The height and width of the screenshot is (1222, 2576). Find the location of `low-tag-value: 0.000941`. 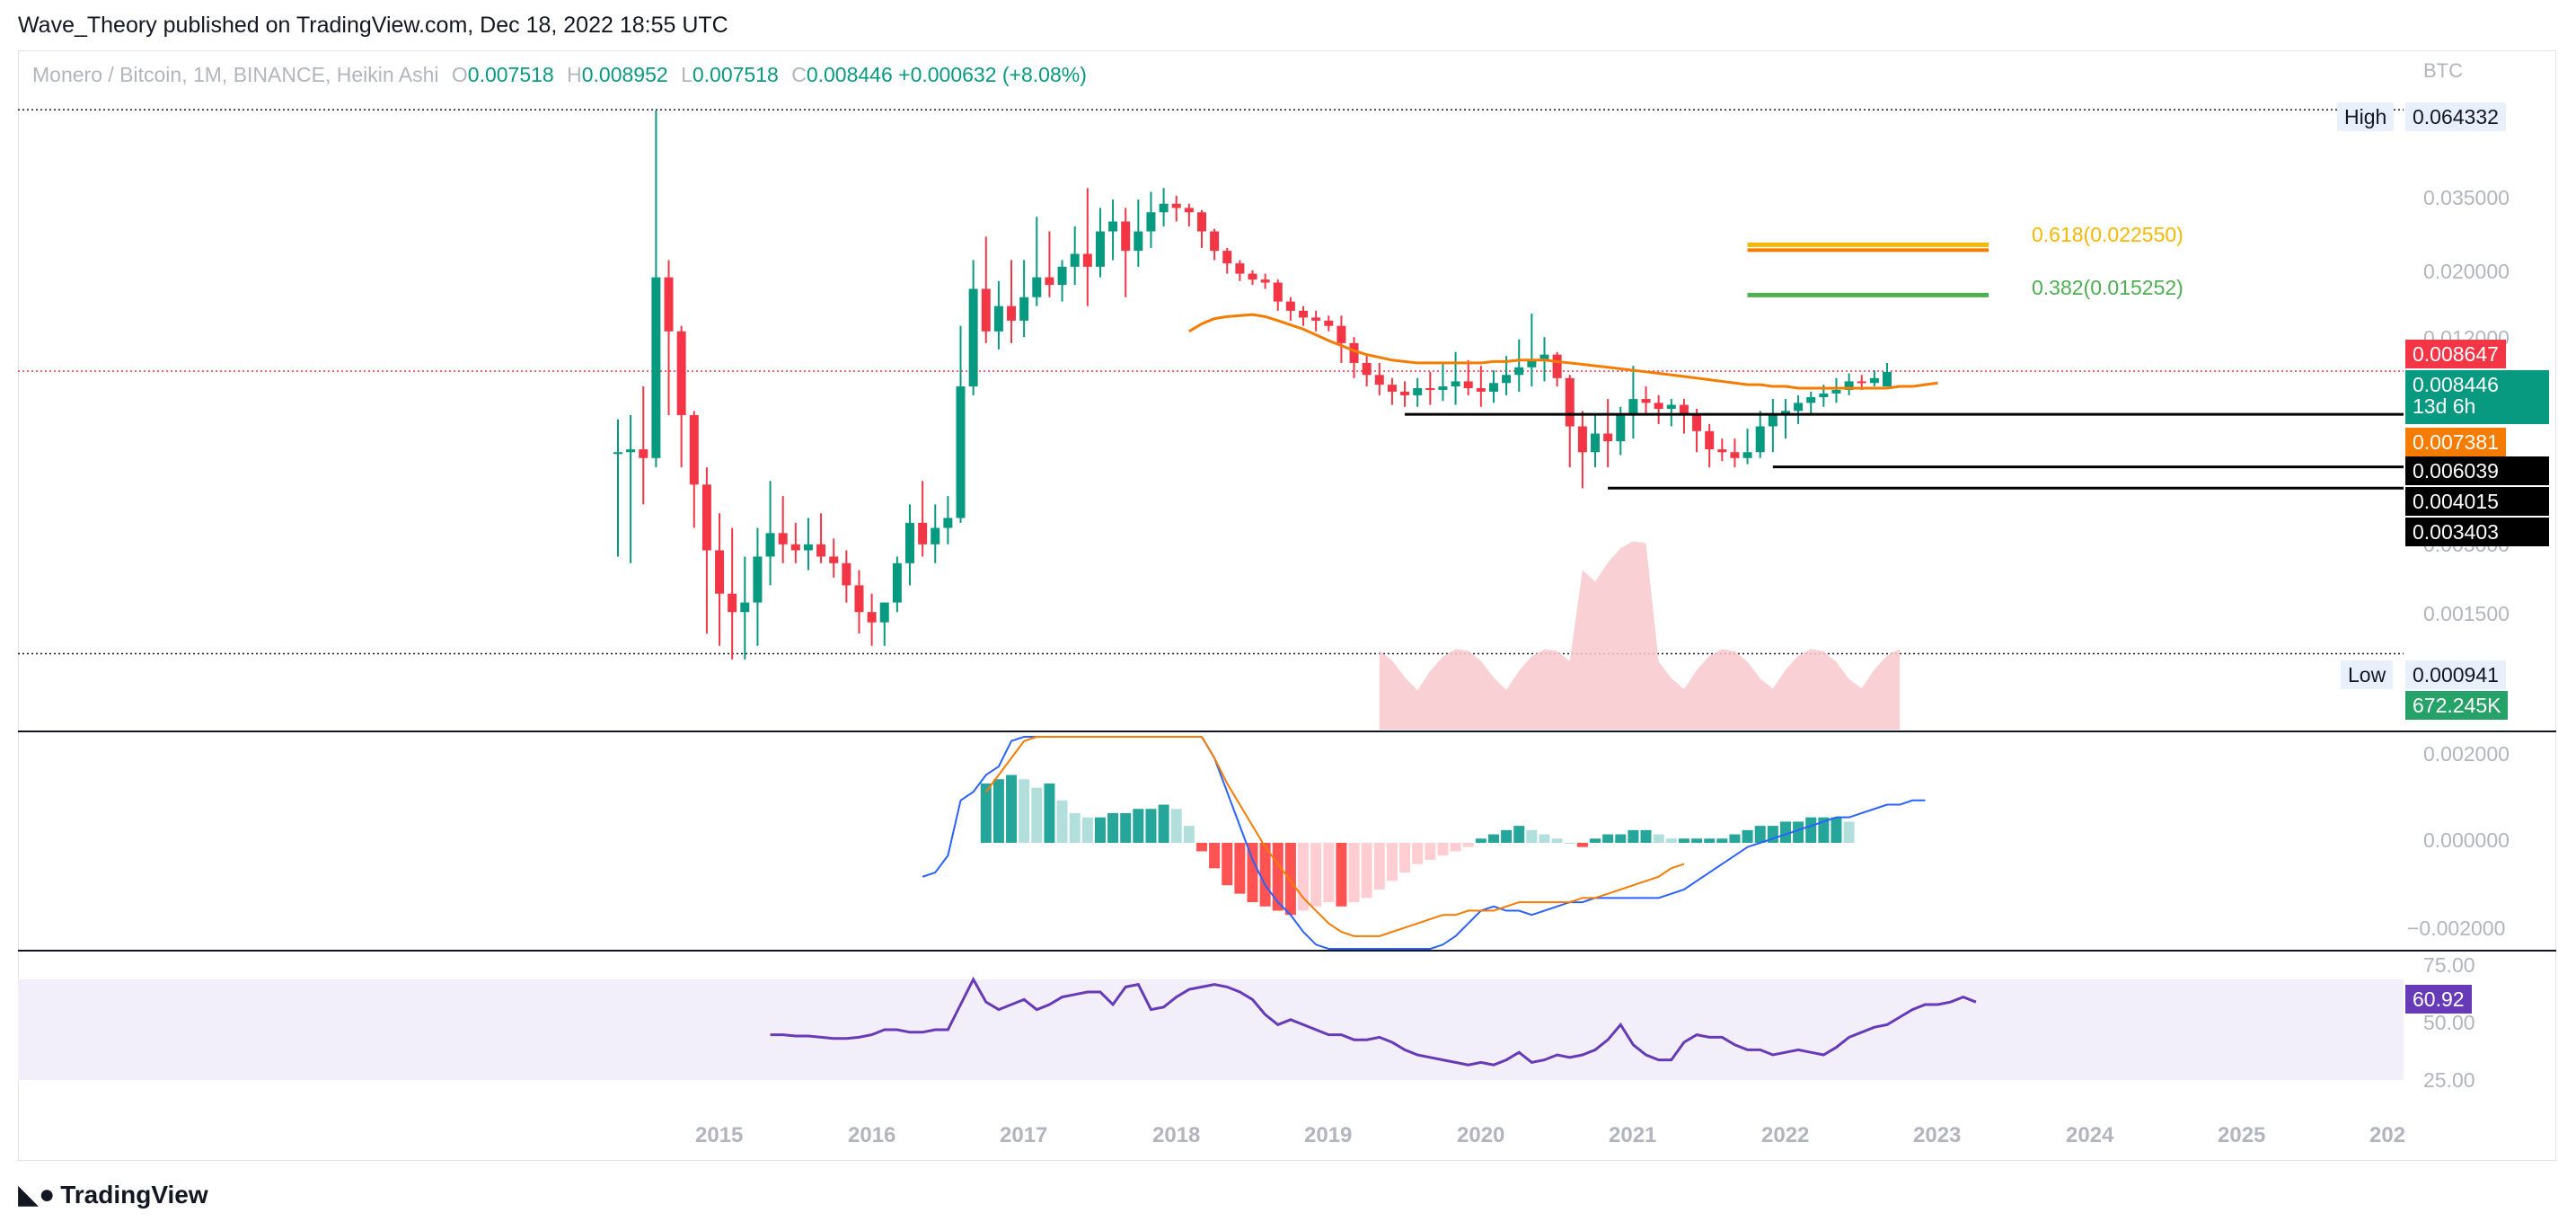

low-tag-value: 0.000941 is located at coordinates (2455, 674).